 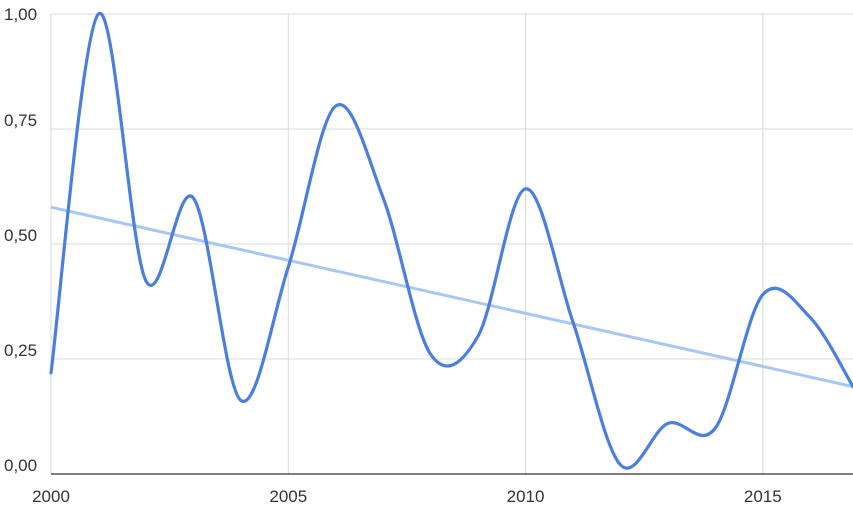 I want to click on x-tick-label: 2000, so click(x=51, y=496).